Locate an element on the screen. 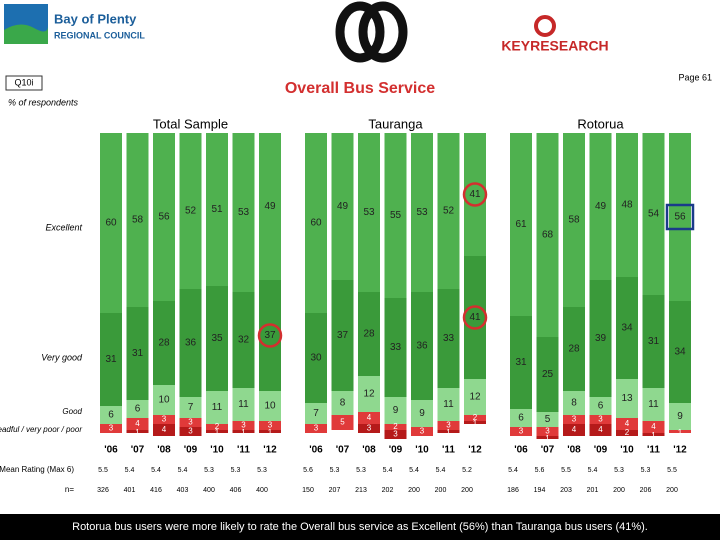 The image size is (720, 540). value-label: 58 is located at coordinates (574, 220).